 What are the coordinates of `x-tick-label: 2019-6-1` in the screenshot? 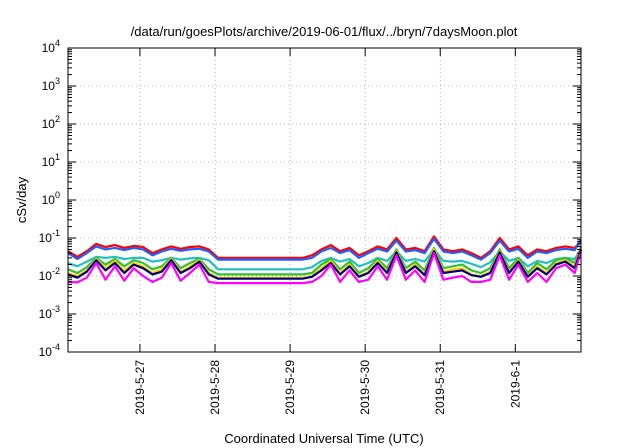 It's located at (515, 384).